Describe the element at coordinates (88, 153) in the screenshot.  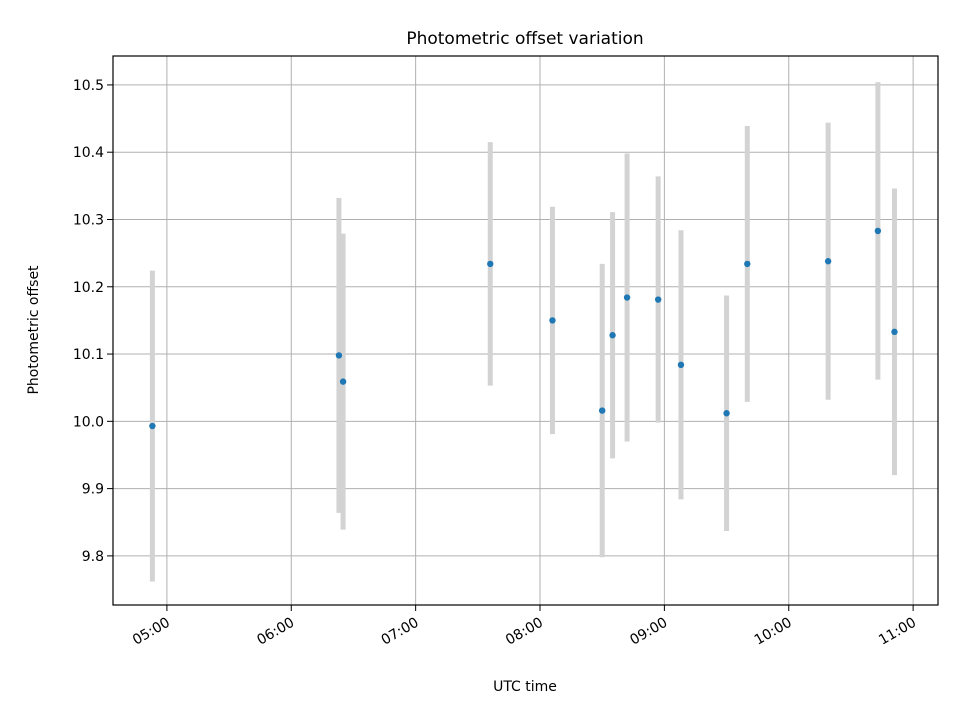
I see `y-tick-label: 10.4` at that location.